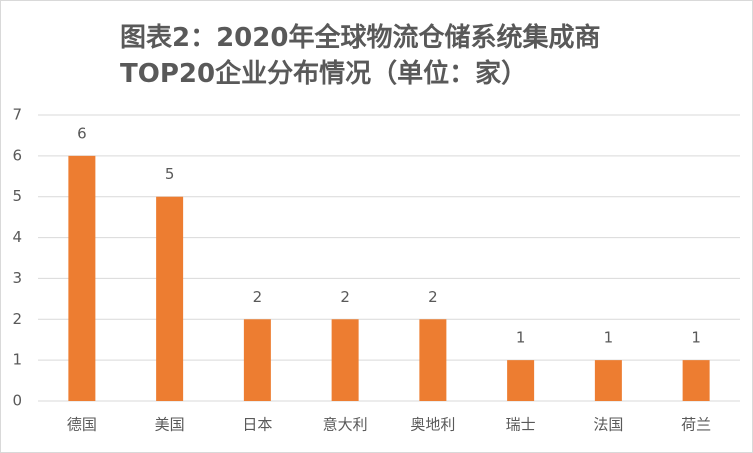  I want to click on x-tick-label: 德国, so click(82, 425).